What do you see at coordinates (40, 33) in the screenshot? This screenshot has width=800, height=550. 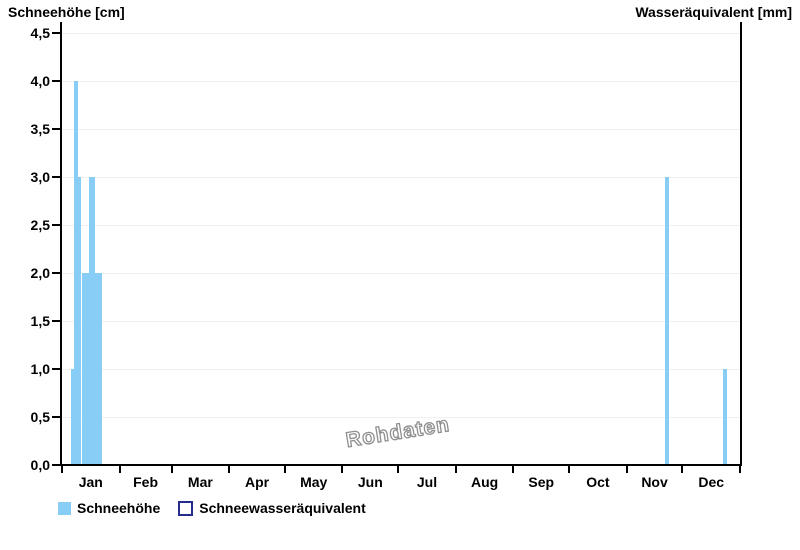 I see `y-tick-label: 4,5` at bounding box center [40, 33].